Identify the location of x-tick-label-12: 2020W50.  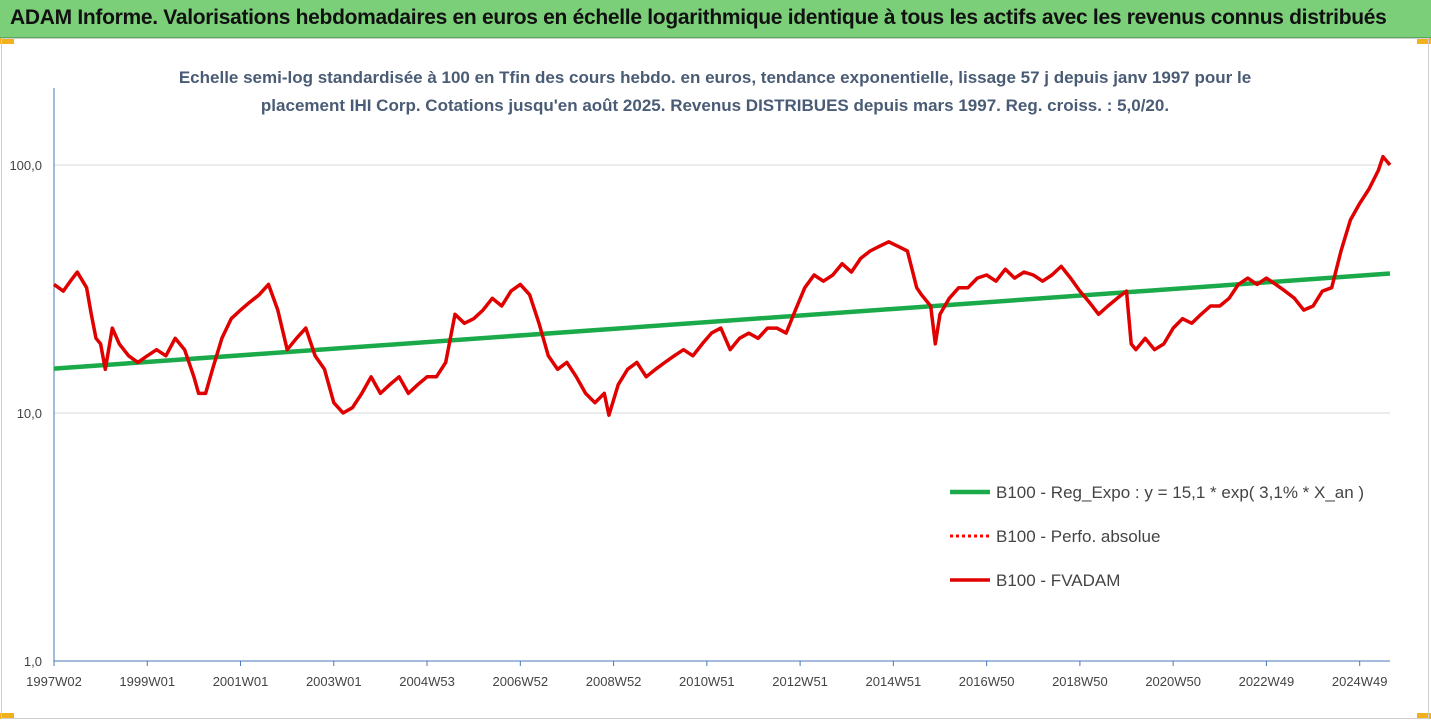
(1173, 681).